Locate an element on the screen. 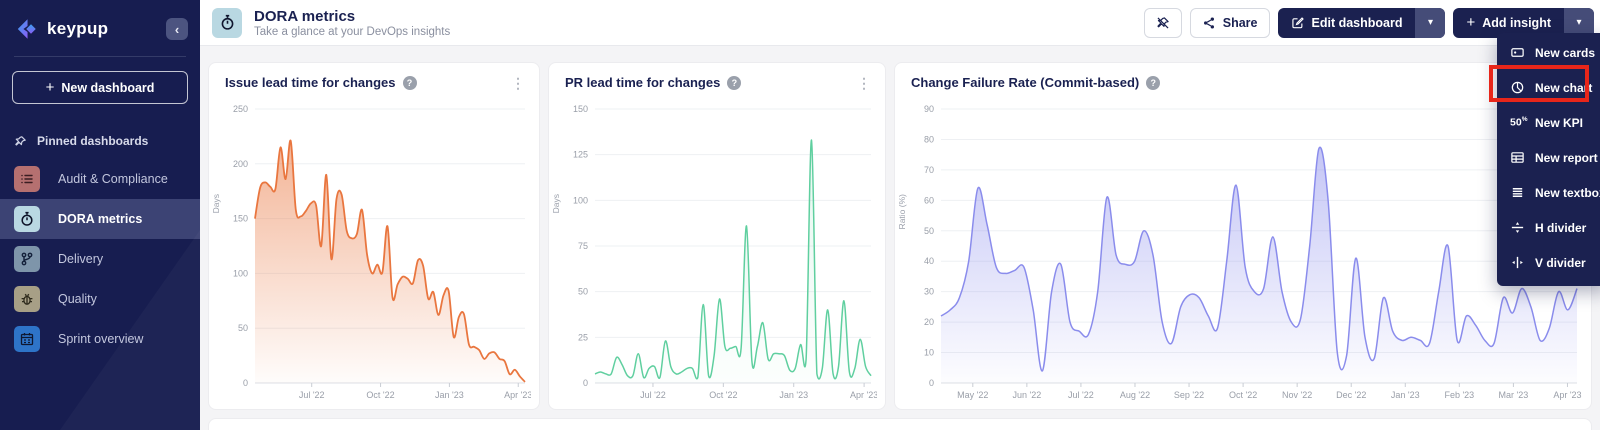 This screenshot has height=430, width=1600. header-actions: Share Edit dashboard ▾ + Add insight ▾ is located at coordinates (1368, 22).